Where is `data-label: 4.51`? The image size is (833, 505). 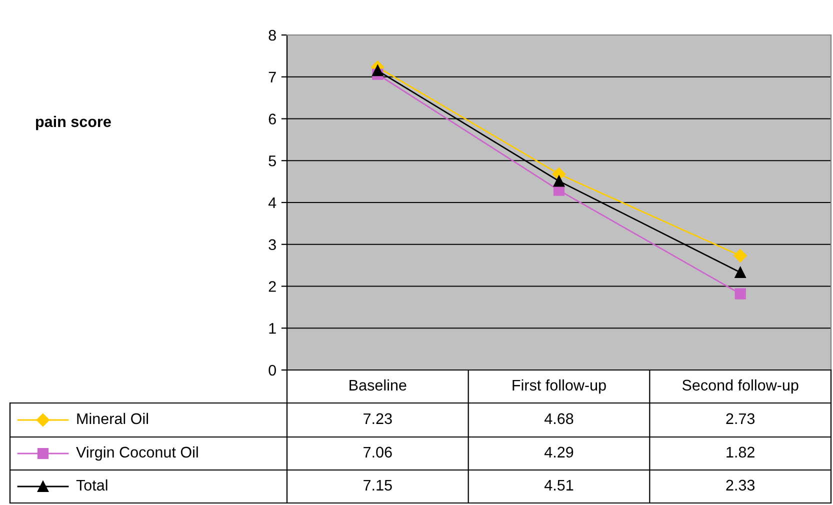
data-label: 4.51 is located at coordinates (559, 485).